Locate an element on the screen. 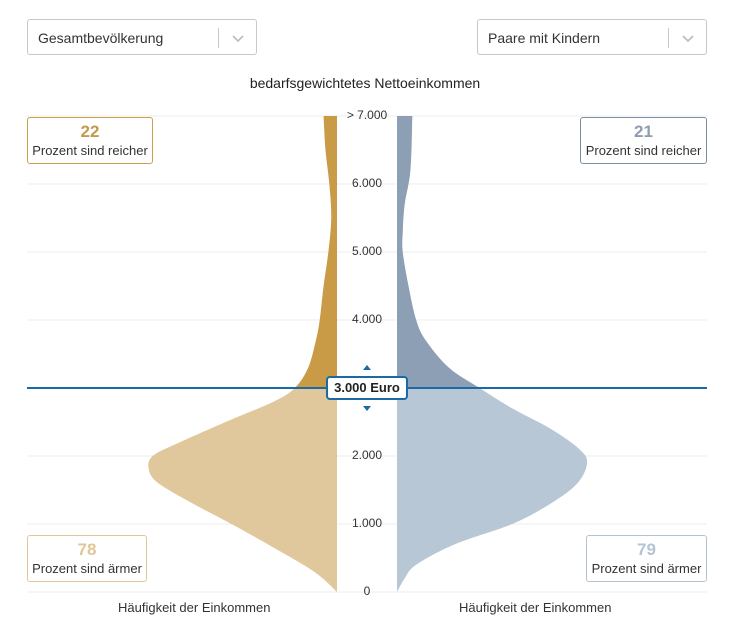  y-tick-label: 5.000 is located at coordinates (367, 251).